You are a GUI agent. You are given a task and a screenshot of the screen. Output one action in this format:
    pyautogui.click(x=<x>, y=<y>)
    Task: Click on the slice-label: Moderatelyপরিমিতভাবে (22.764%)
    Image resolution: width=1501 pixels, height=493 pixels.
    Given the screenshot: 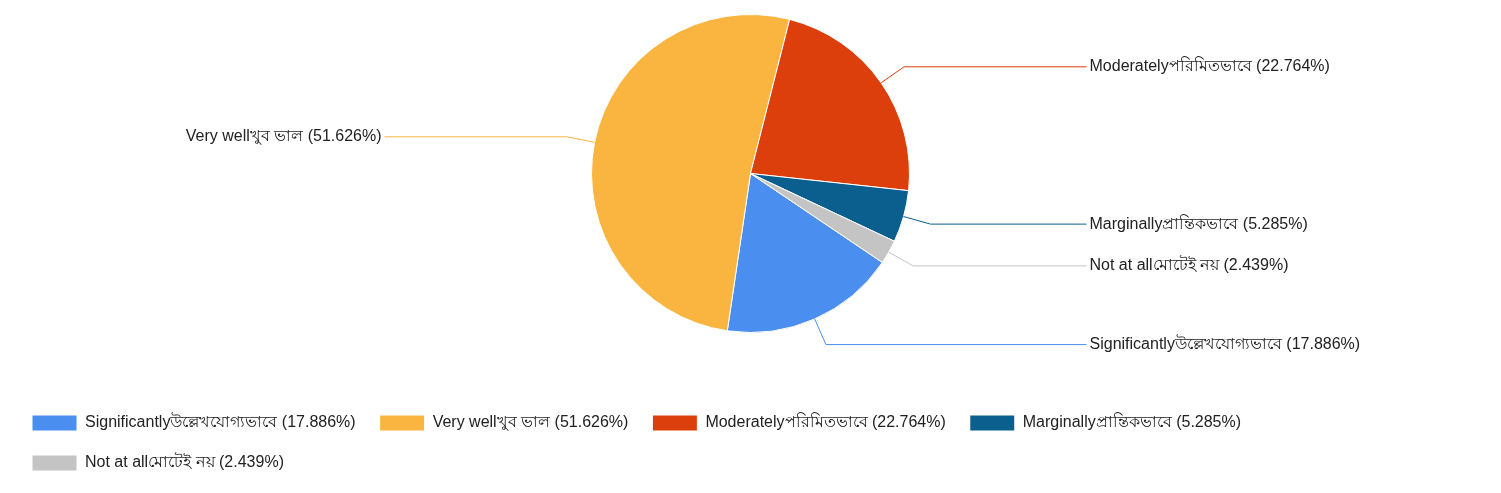 What is the action you would take?
    pyautogui.click(x=1209, y=65)
    